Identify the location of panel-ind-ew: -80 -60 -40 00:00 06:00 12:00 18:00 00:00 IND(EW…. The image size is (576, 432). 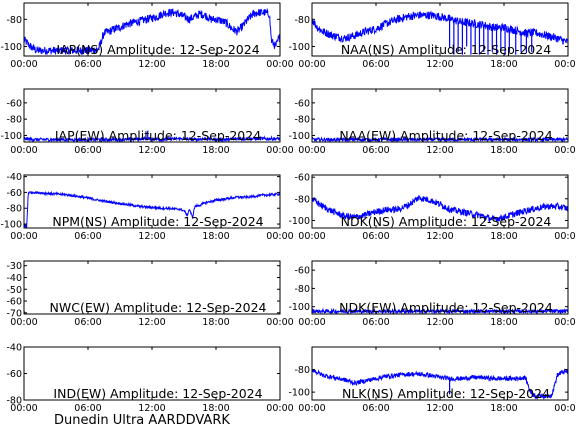
(149, 379).